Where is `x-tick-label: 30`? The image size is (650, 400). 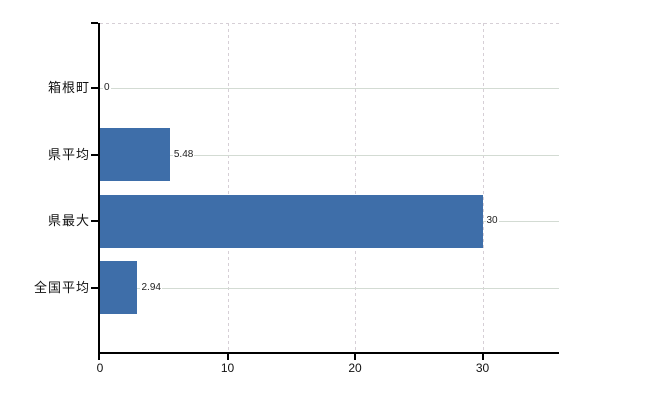
x-tick-label: 30 is located at coordinates (482, 368).